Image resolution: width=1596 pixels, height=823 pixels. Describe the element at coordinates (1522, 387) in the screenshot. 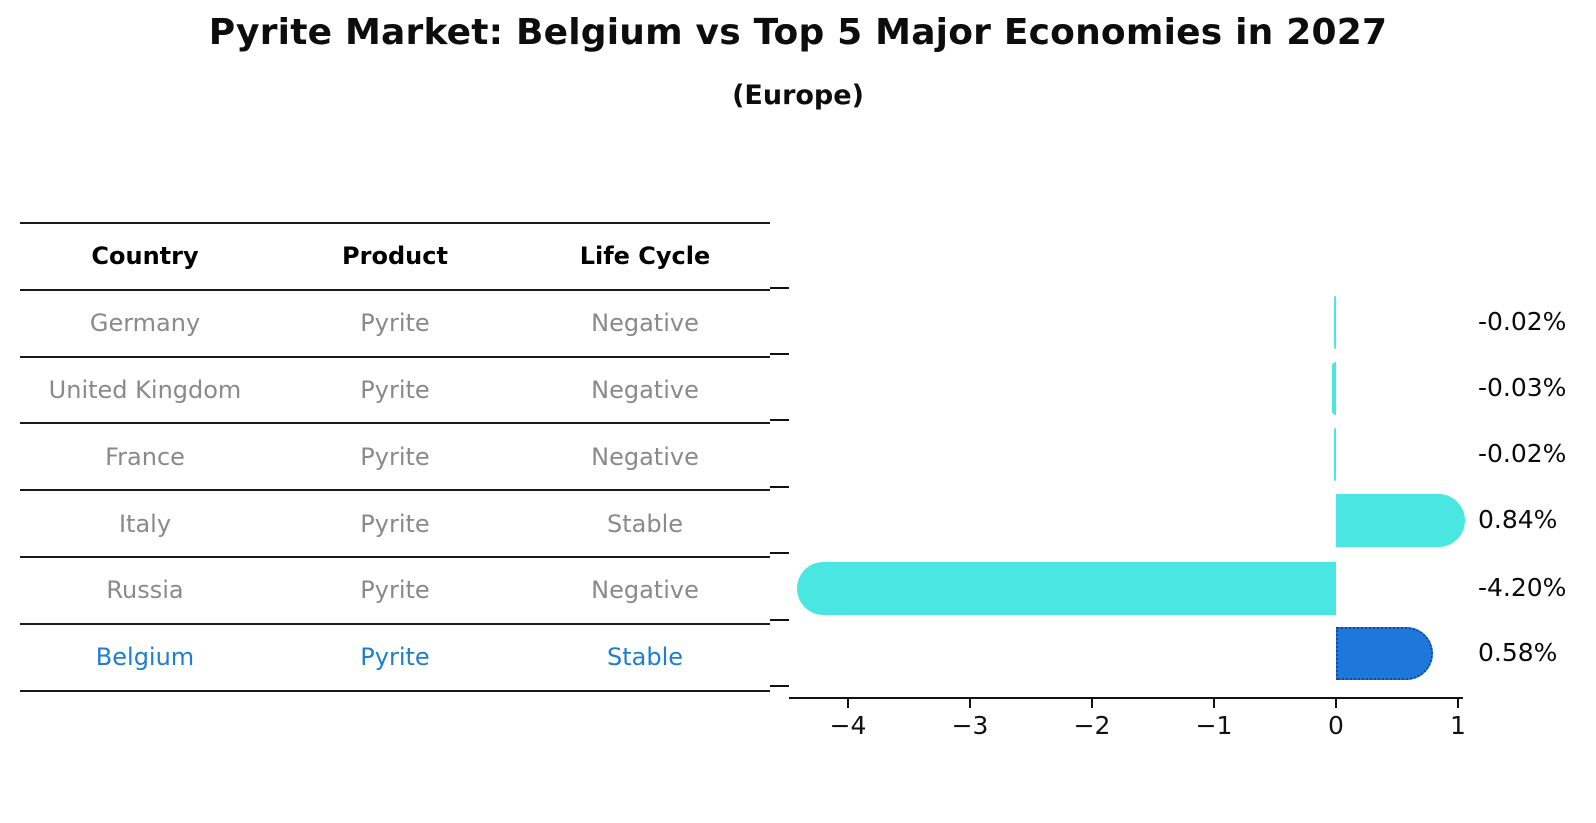

I see `value-label-united-kingdom: -0.03%` at that location.